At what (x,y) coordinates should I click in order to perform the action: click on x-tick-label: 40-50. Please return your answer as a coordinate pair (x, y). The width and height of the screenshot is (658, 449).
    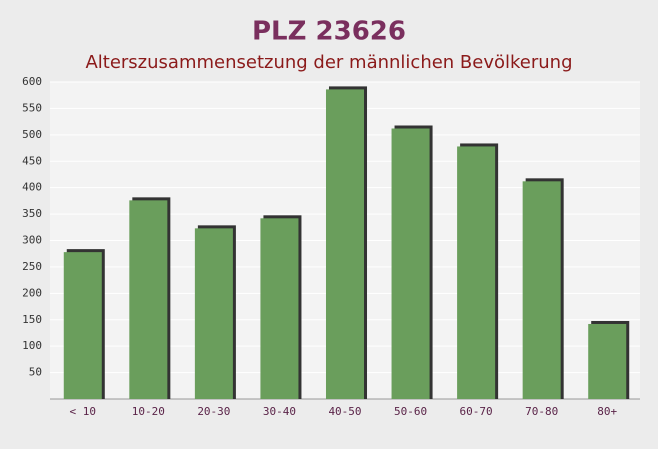
    Looking at the image, I should click on (344, 411).